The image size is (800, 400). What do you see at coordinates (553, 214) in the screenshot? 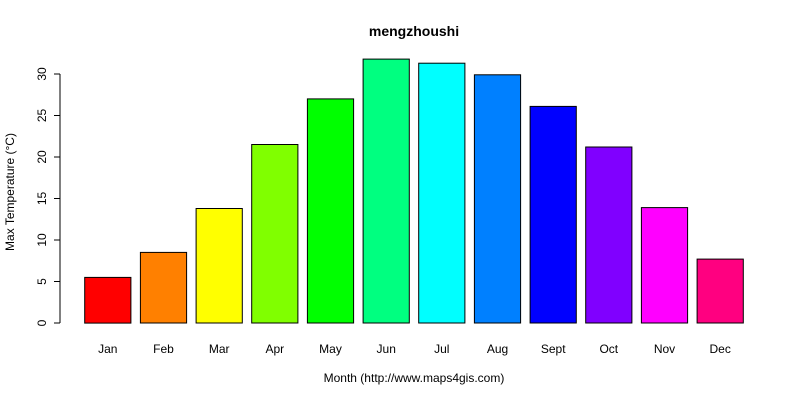
I see `bar-sept` at bounding box center [553, 214].